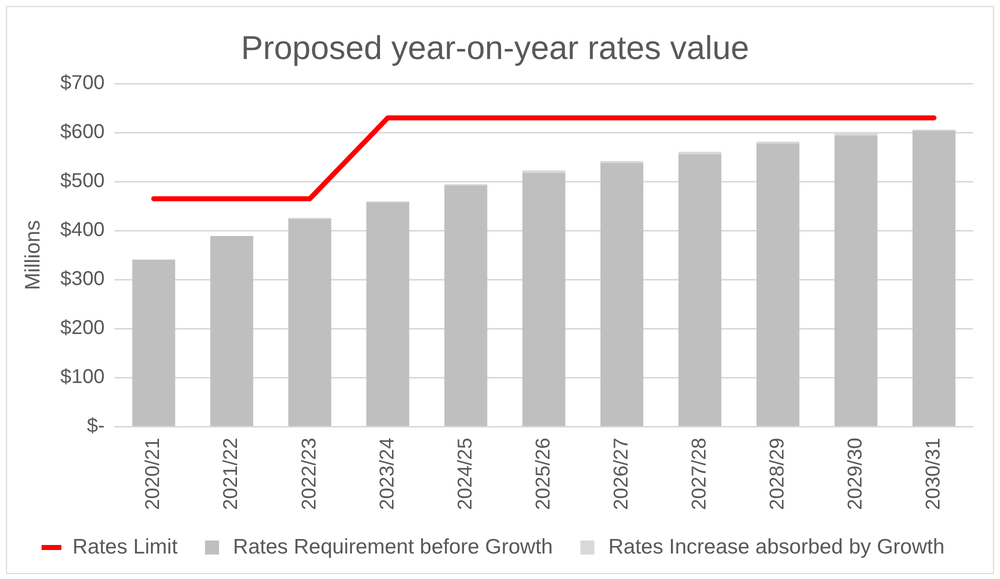 This screenshot has width=1000, height=579. I want to click on x-tick-label: 2024/25, so click(465, 474).